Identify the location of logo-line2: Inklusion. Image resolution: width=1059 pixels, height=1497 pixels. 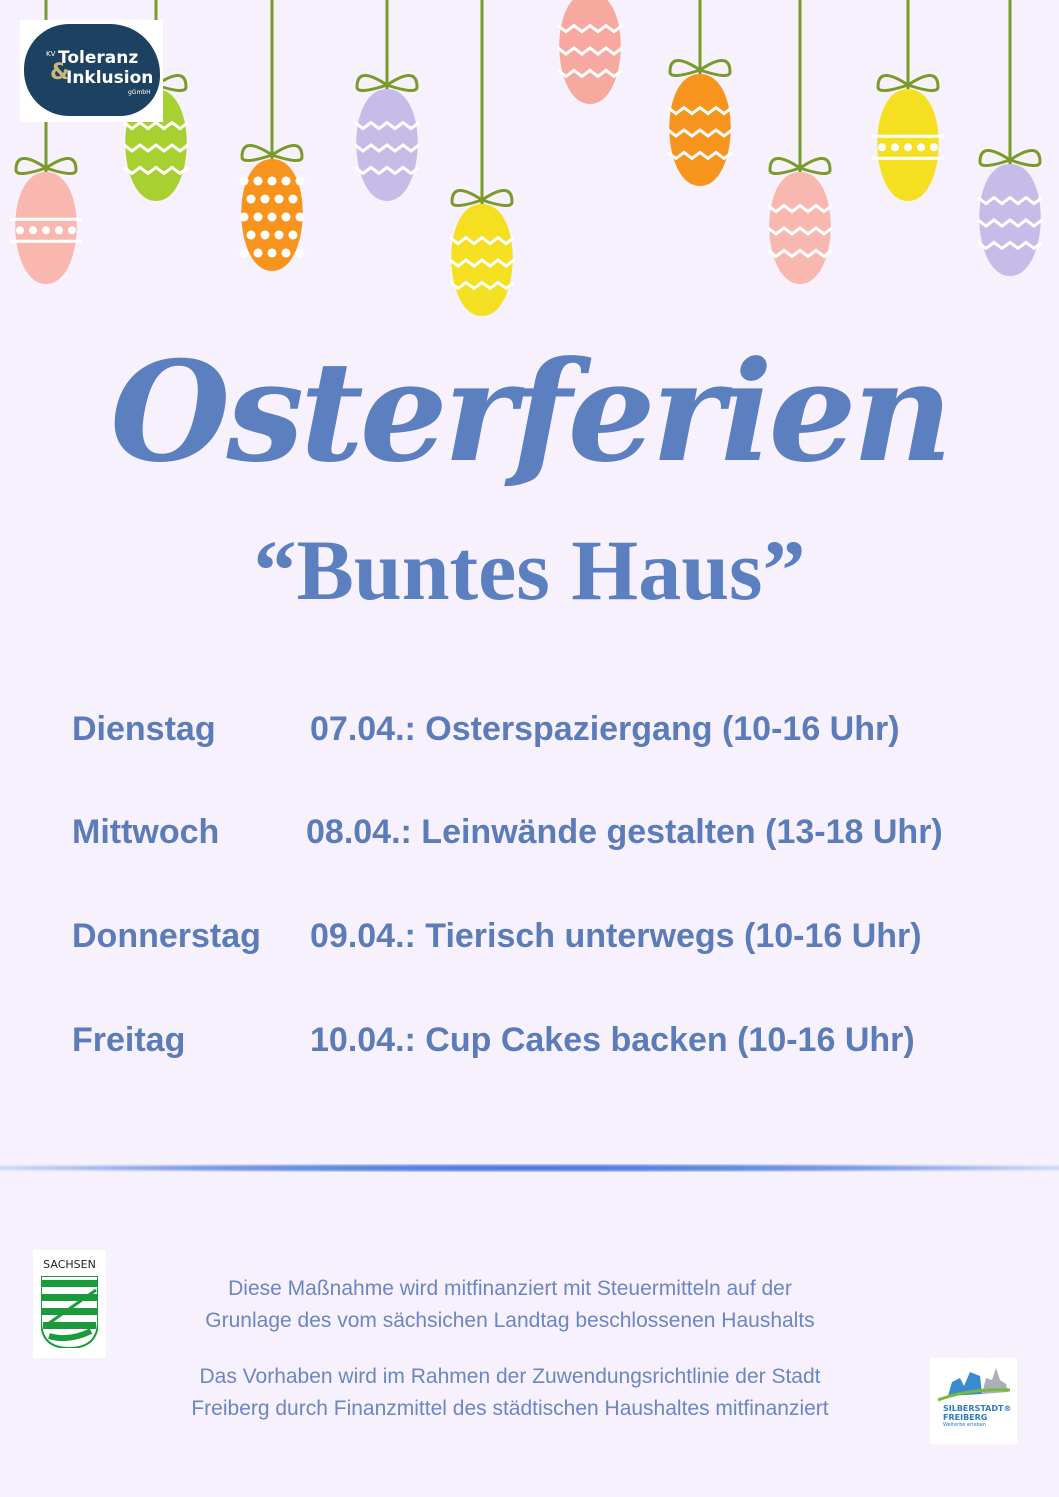
(110, 78).